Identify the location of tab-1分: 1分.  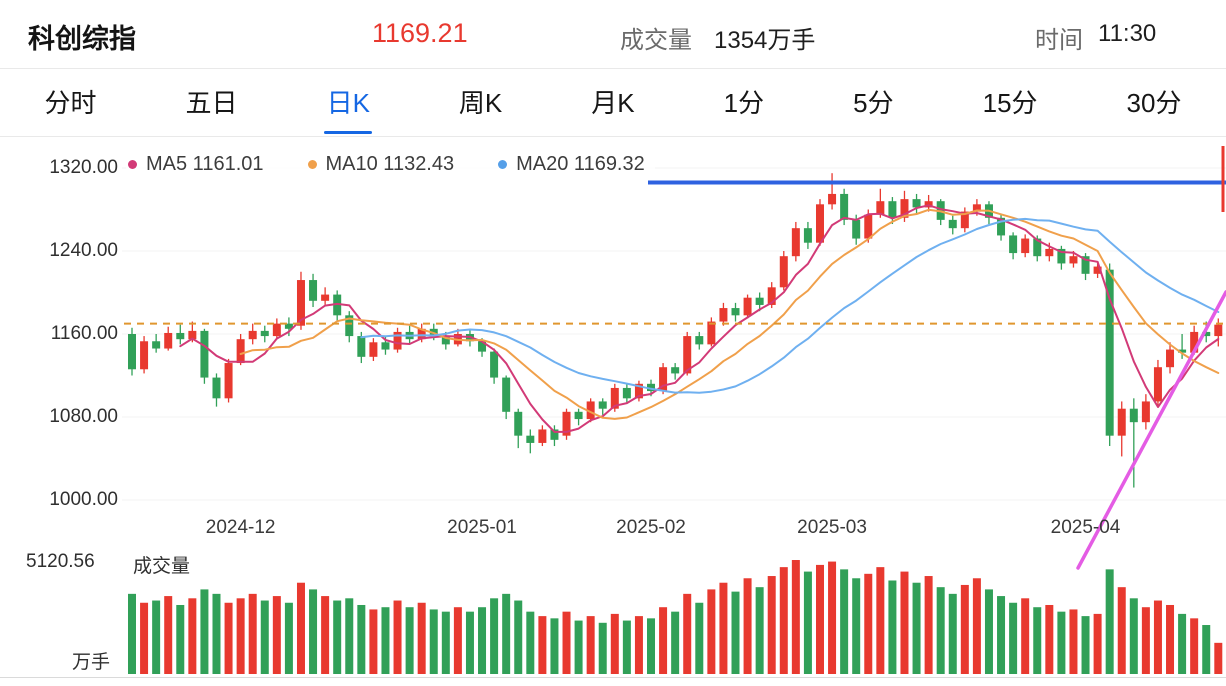
(744, 102).